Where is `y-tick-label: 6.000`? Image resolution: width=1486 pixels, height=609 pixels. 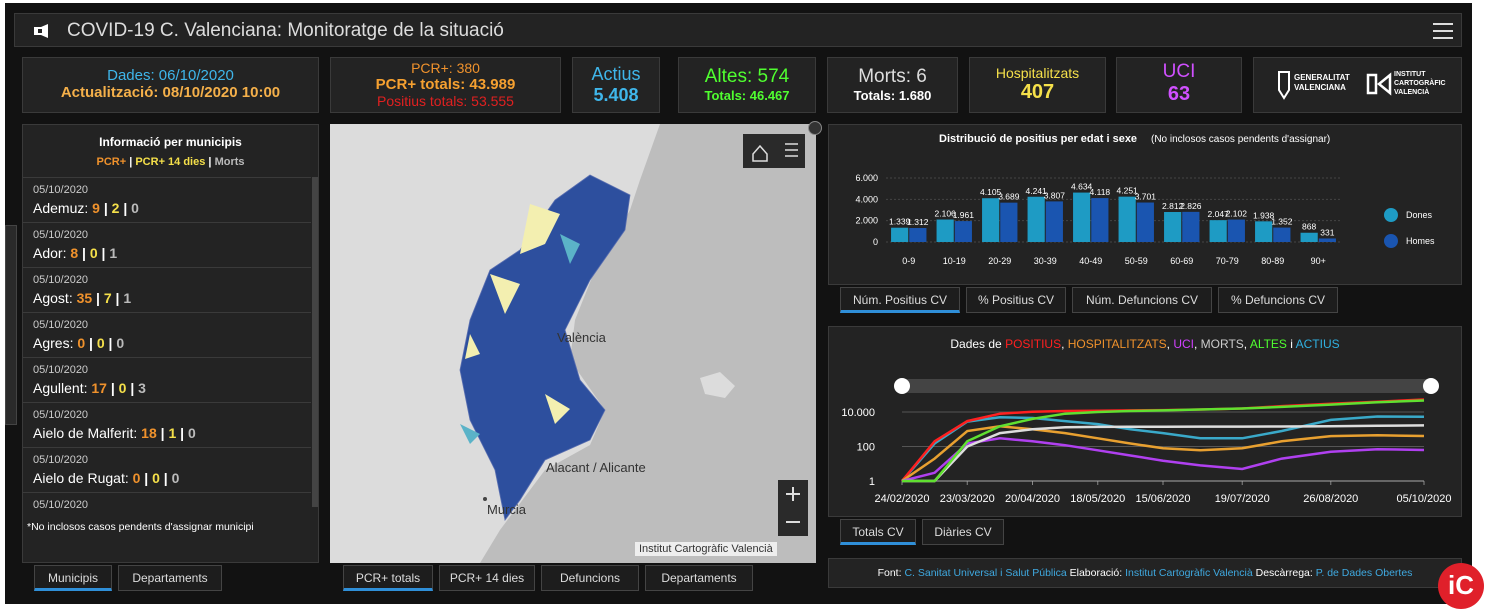 y-tick-label: 6.000 is located at coordinates (866, 178).